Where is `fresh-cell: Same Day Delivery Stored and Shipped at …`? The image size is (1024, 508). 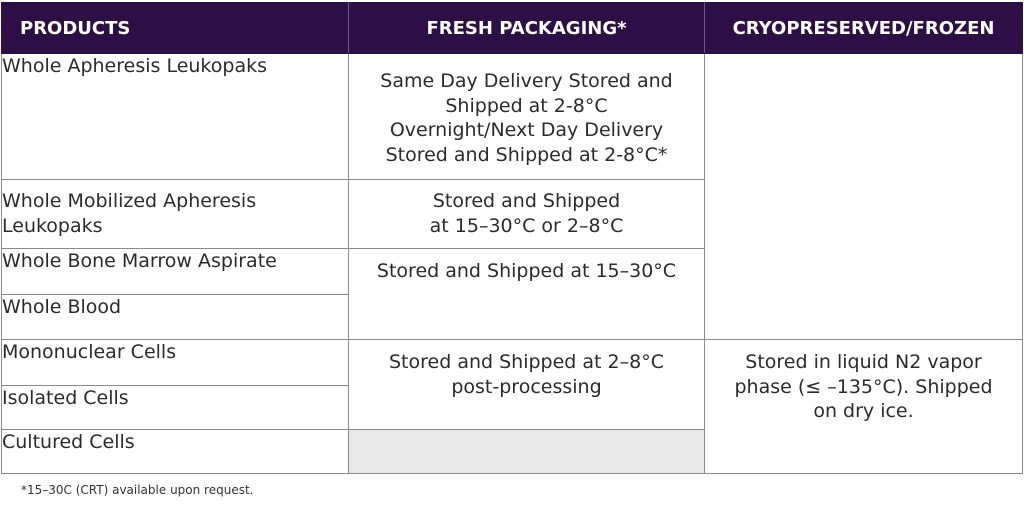
fresh-cell: Same Day Delivery Stored and Shipped at … is located at coordinates (526, 116).